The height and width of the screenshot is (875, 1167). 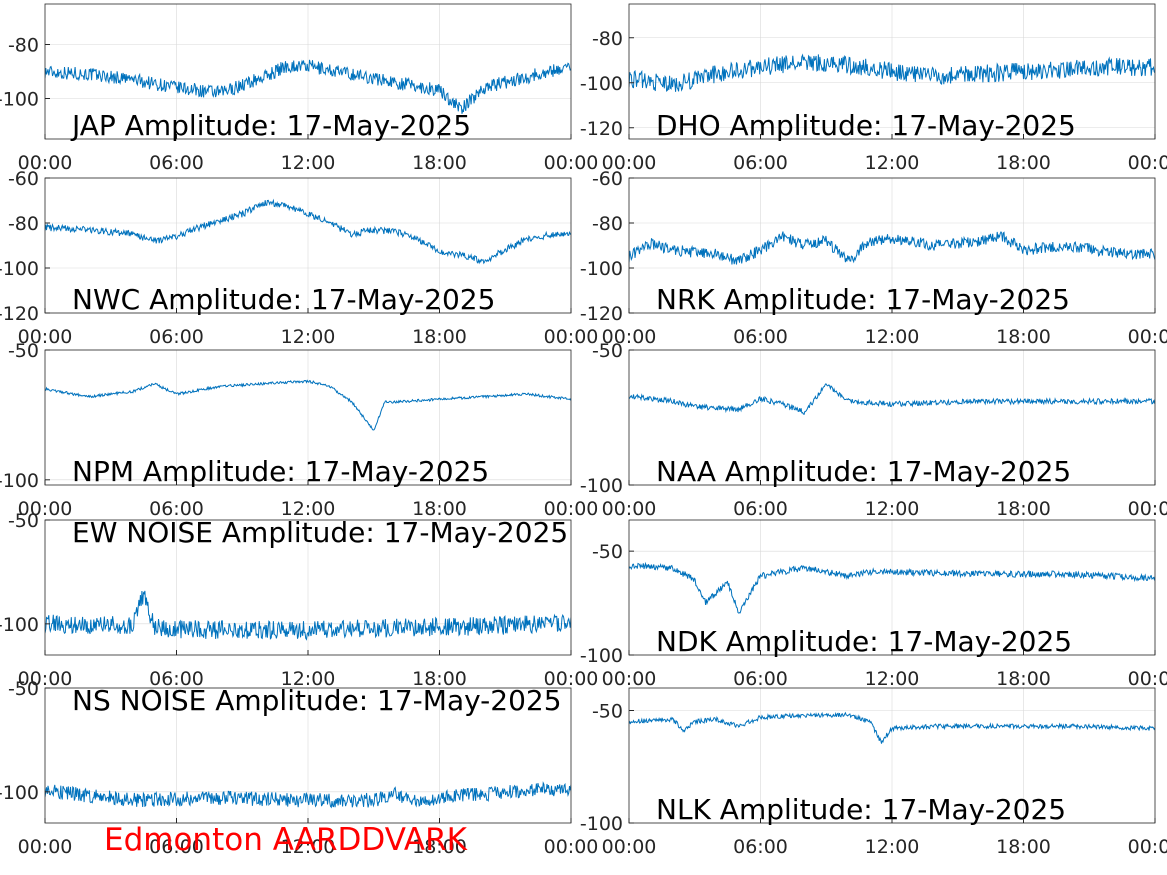 What do you see at coordinates (863, 471) in the screenshot?
I see `chart-title: NAA Amplitude: 17-May-2025` at bounding box center [863, 471].